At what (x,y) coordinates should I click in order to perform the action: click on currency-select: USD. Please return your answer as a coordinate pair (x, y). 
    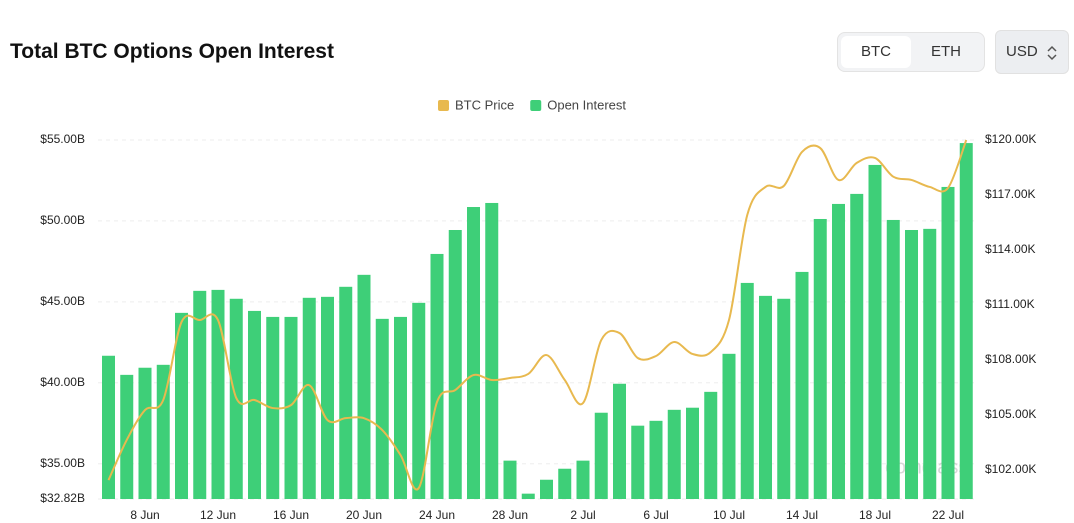
    Looking at the image, I should click on (1032, 52).